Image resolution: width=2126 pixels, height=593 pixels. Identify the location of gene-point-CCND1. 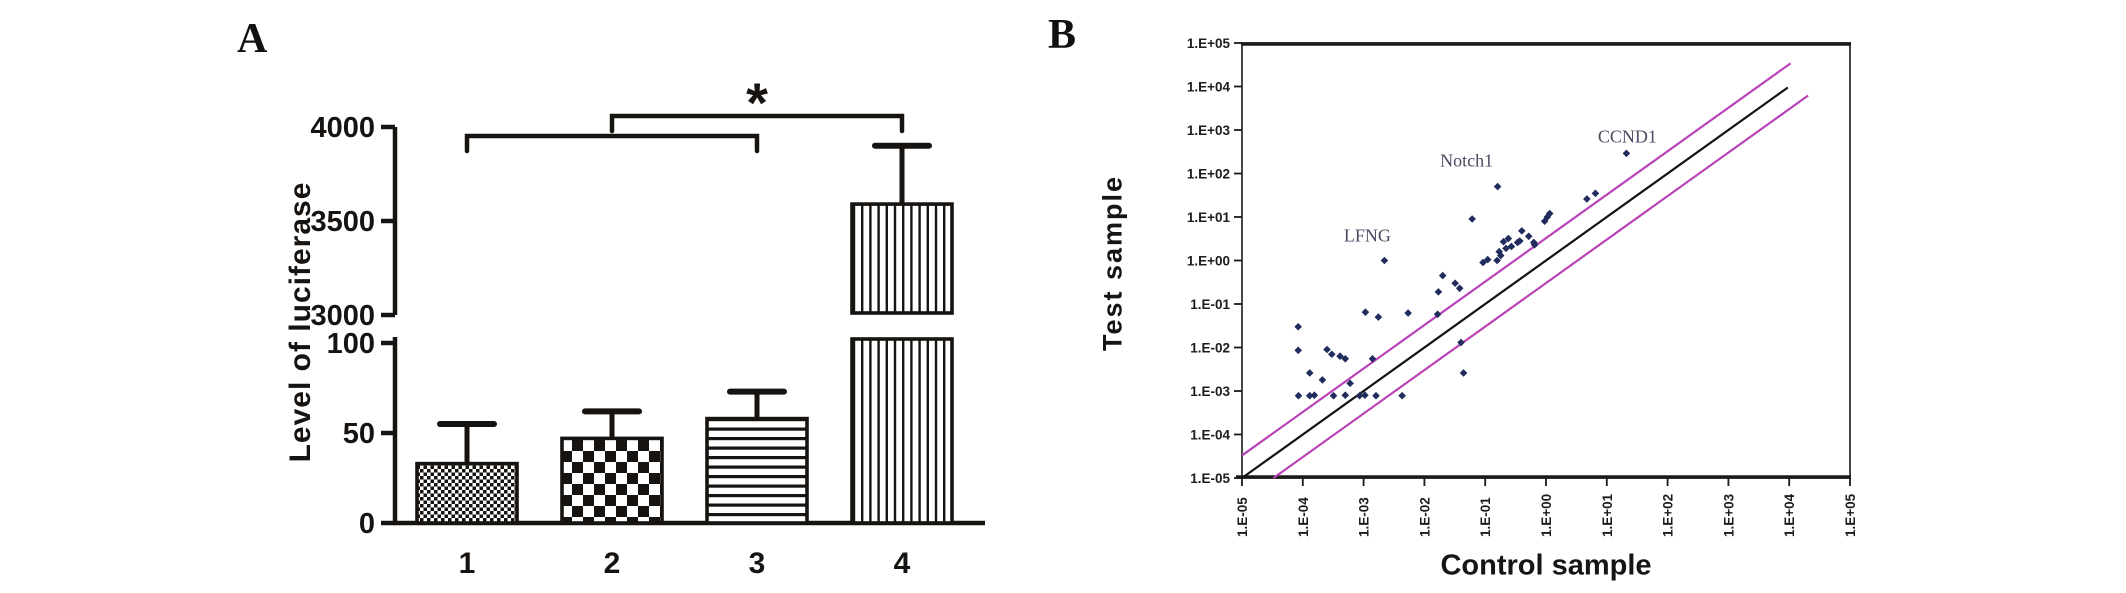
(1626, 153).